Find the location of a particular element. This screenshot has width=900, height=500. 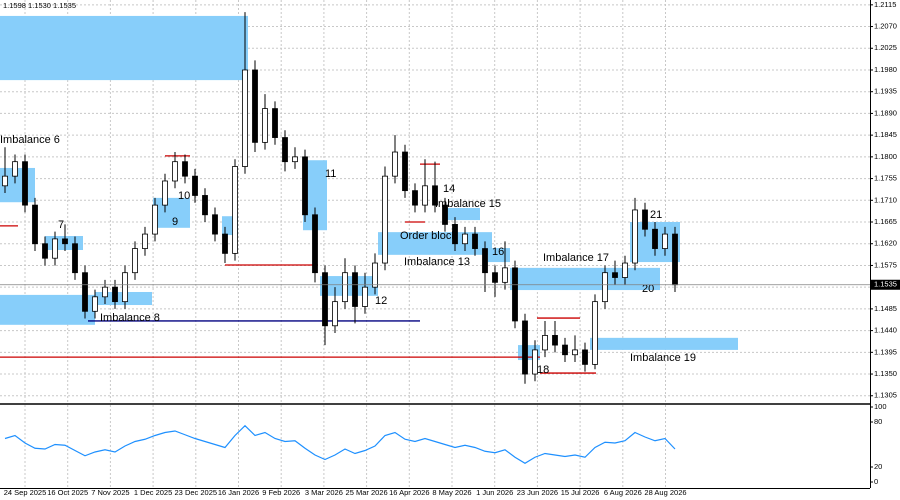

annotation: 12 is located at coordinates (381, 301).